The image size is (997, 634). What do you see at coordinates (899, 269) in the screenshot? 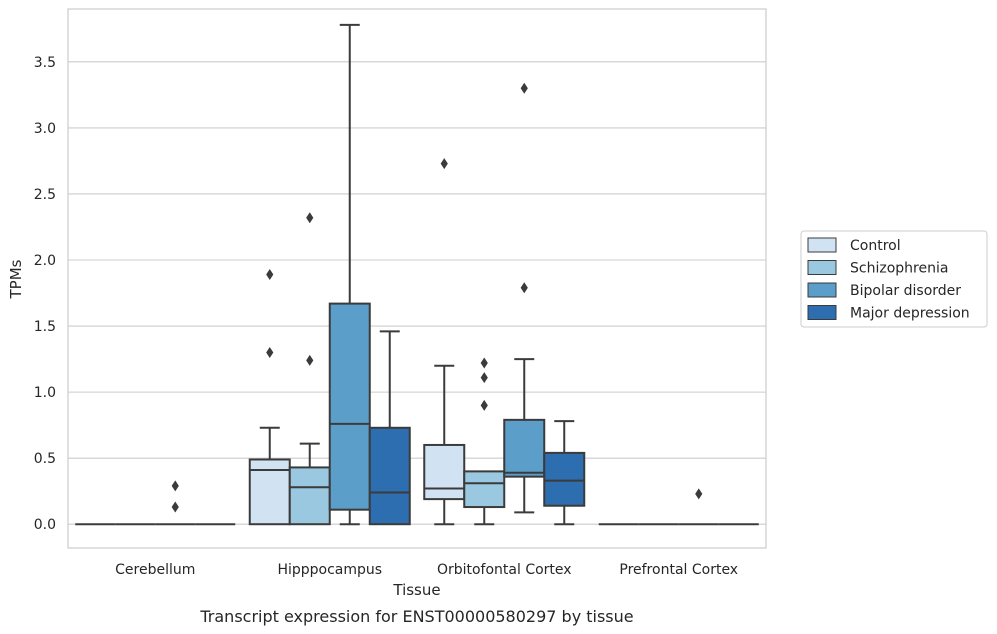
I see `legend-label: Schizophrenia` at bounding box center [899, 269].